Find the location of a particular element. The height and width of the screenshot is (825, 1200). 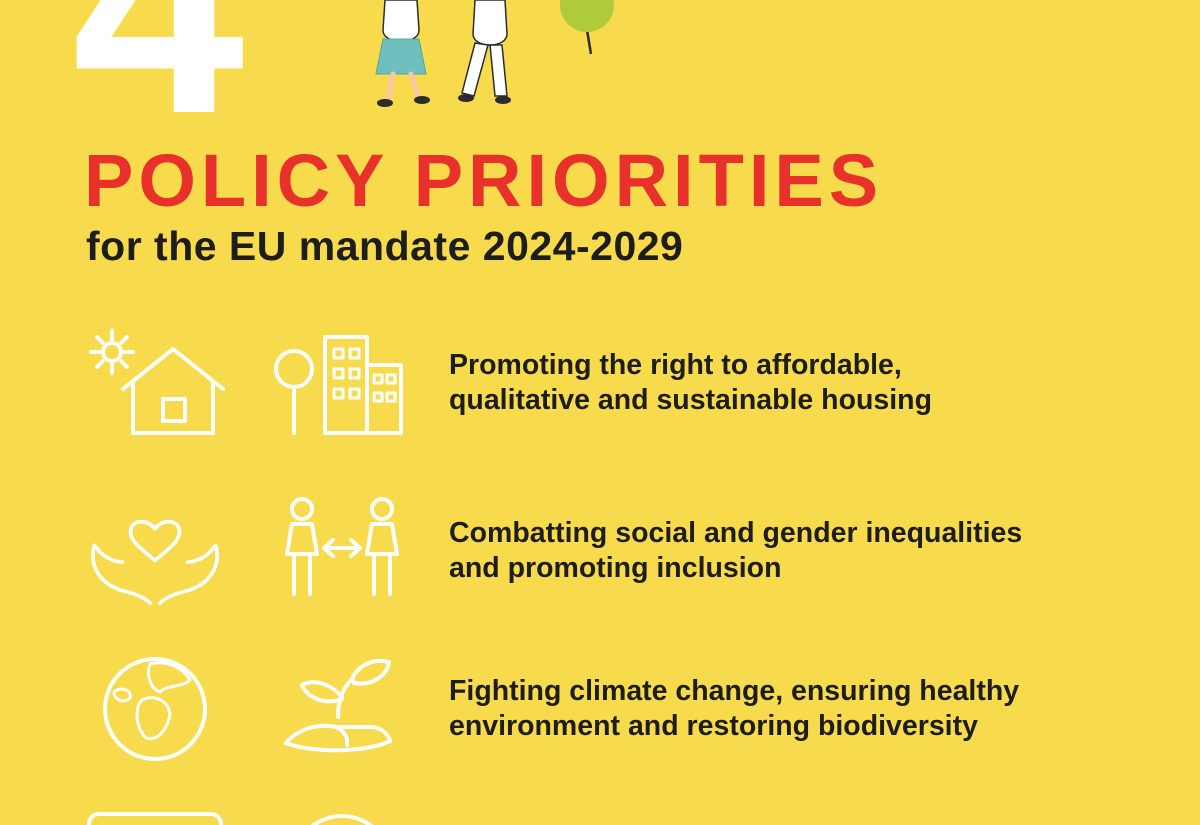

priority-text-line: qualitative and sustainable housing is located at coordinates (690, 400).